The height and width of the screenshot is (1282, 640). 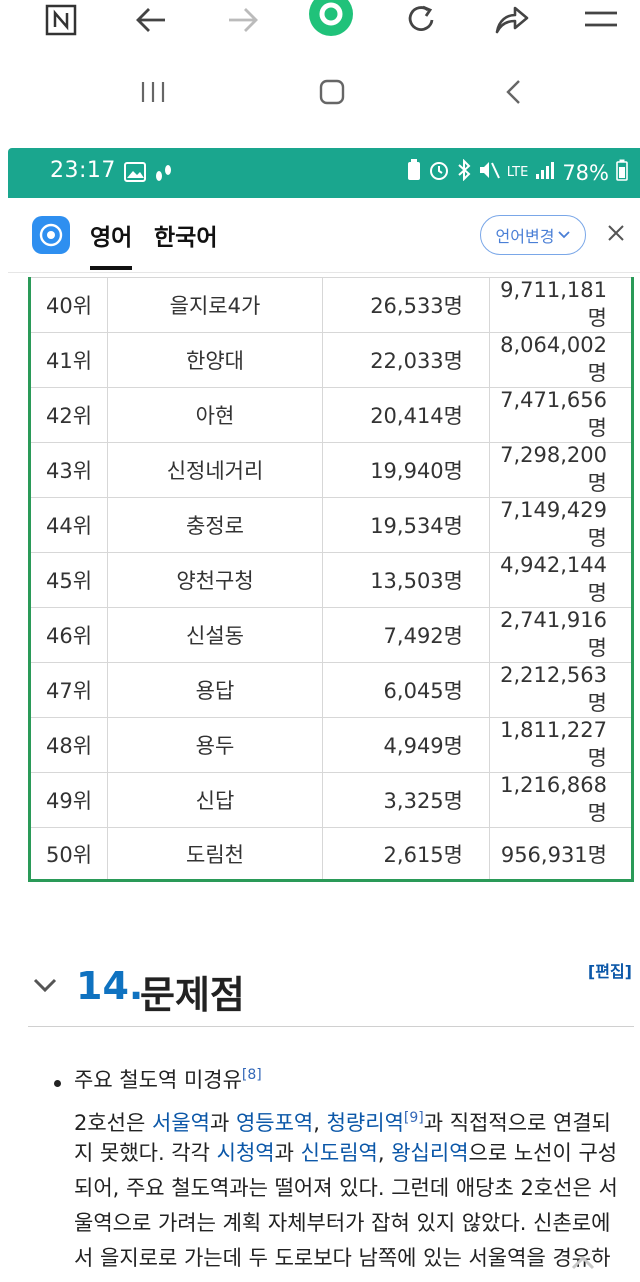 What do you see at coordinates (414, 172) in the screenshot?
I see `battery-saver-icon` at bounding box center [414, 172].